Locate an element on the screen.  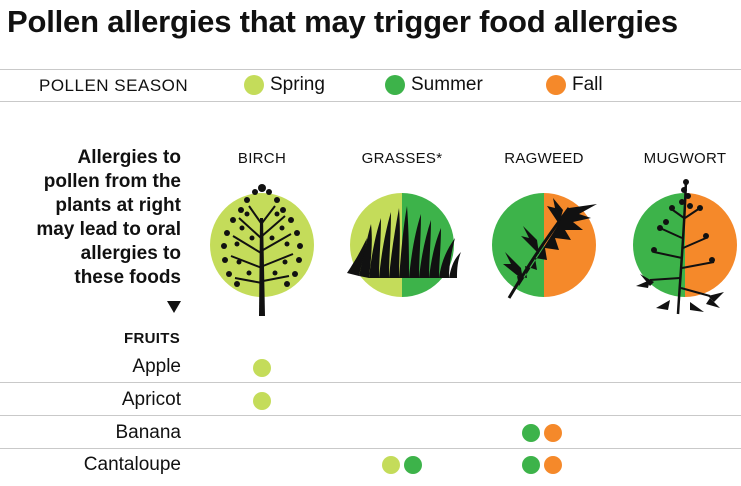
intro-line: may lead to oral is located at coordinates (108, 229).